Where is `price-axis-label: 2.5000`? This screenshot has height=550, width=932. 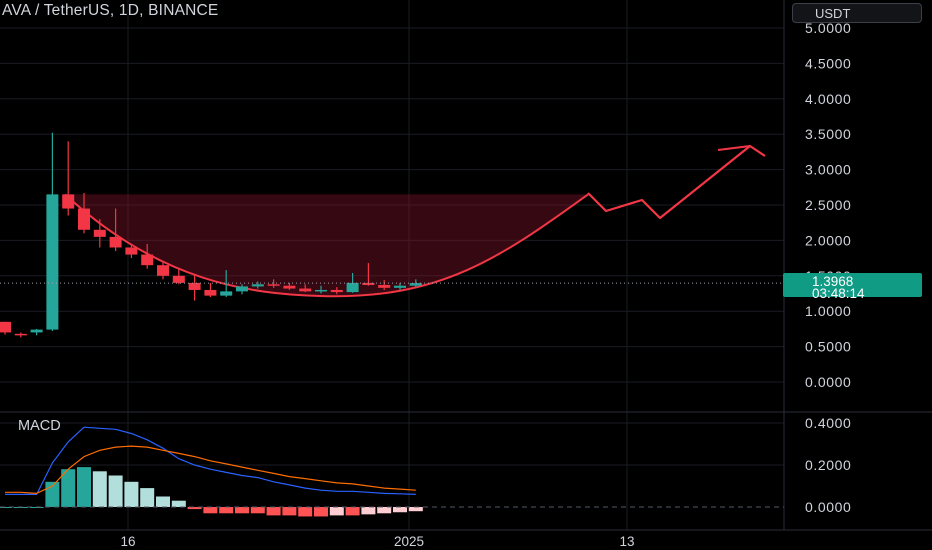 price-axis-label: 2.5000 is located at coordinates (828, 205).